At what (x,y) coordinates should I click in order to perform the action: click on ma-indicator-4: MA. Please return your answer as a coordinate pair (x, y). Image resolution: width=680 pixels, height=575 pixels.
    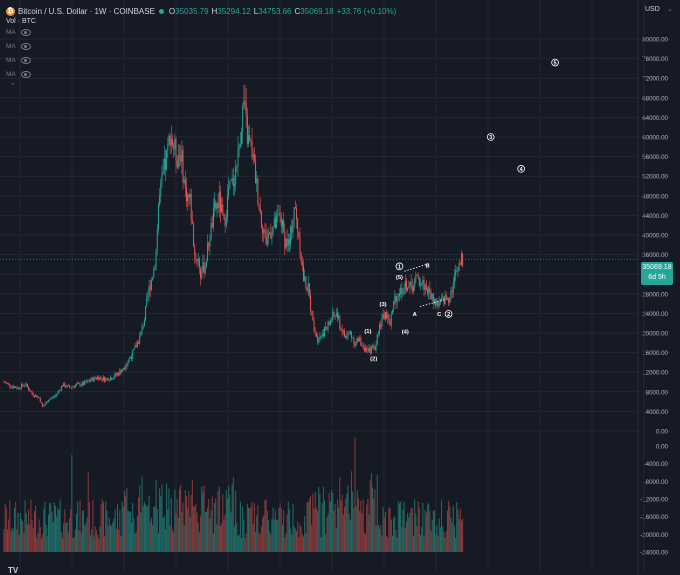
    Looking at the image, I should click on (18, 74).